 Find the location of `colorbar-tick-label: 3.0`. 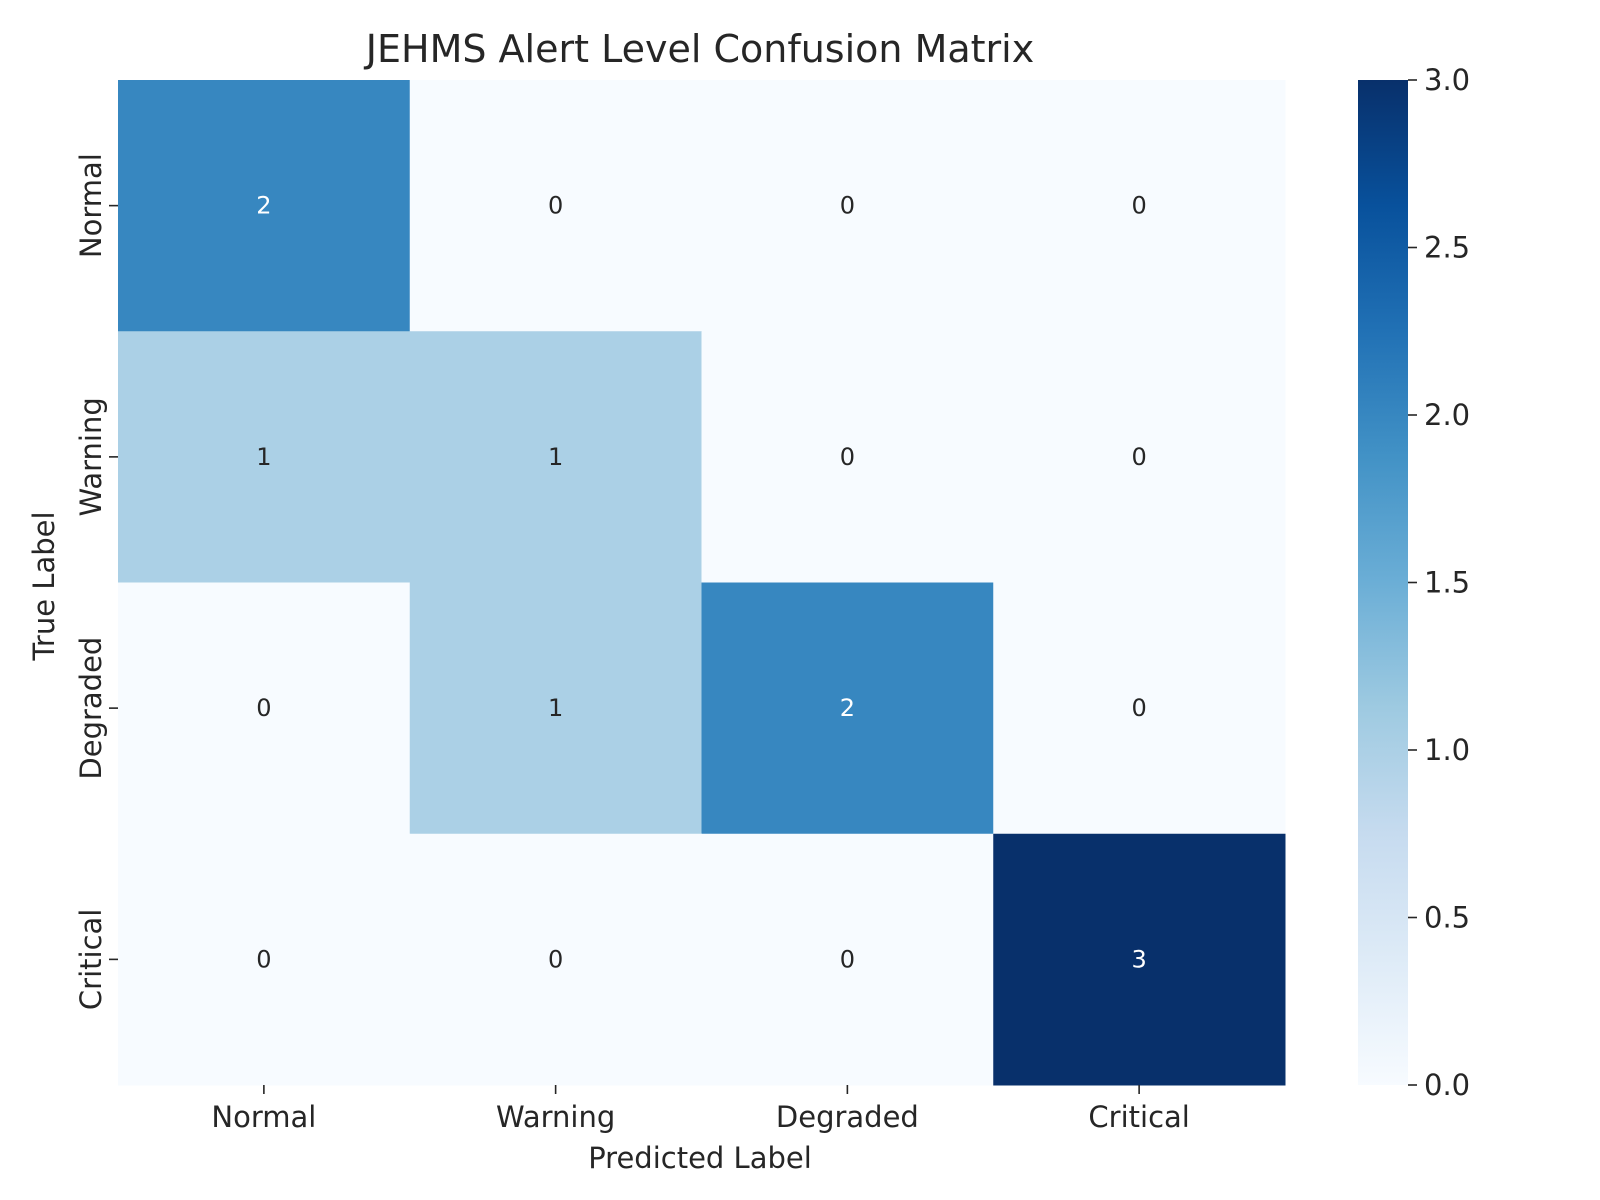

colorbar-tick-label: 3.0 is located at coordinates (1447, 80).